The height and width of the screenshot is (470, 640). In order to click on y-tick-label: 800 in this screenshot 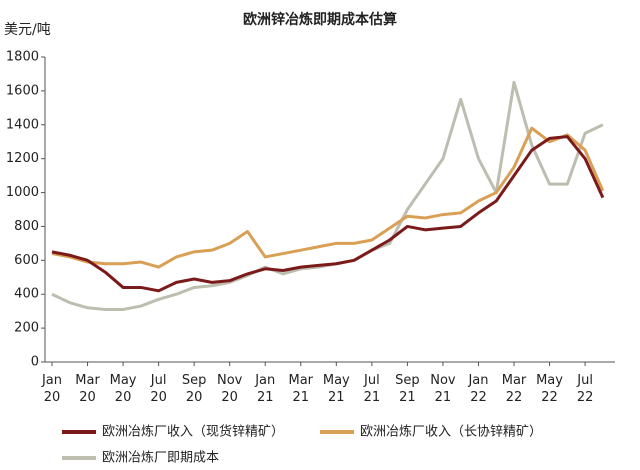, I will do `click(26, 226)`.